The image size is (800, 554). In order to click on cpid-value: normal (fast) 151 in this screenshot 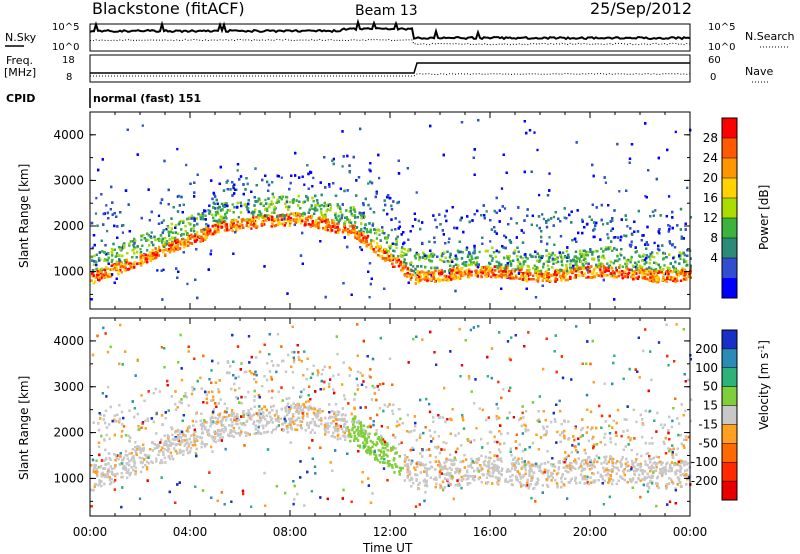, I will do `click(147, 98)`.